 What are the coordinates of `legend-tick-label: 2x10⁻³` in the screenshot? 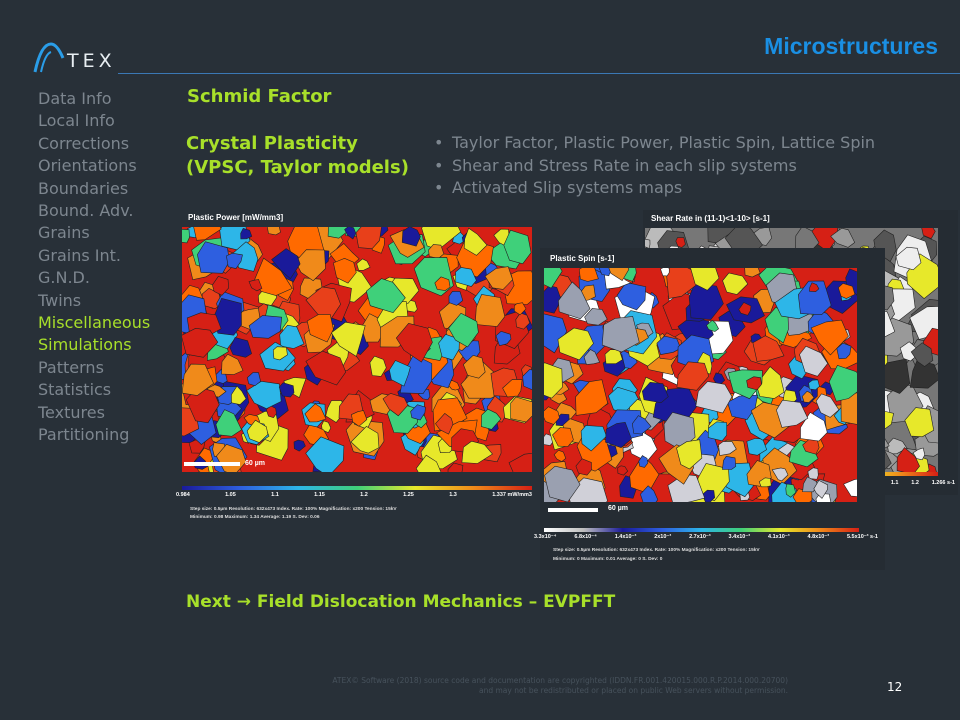 It's located at (663, 537).